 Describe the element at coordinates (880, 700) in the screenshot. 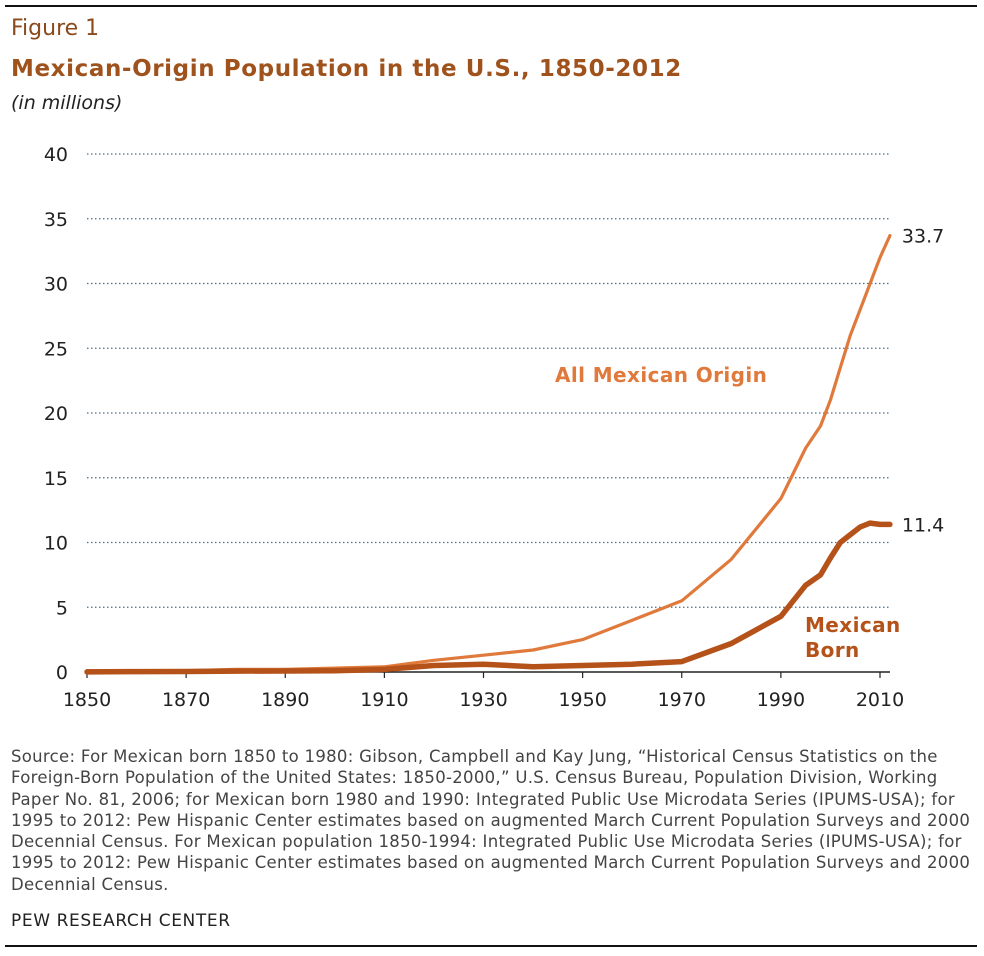

I see `x-tick-label: 2010` at that location.